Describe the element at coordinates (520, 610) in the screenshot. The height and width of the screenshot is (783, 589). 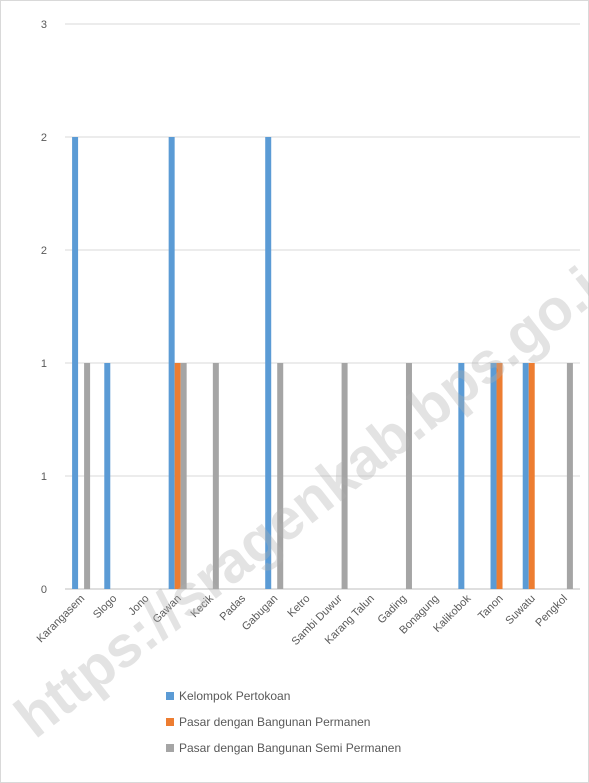
I see `x-tick-label: Suwatu` at that location.